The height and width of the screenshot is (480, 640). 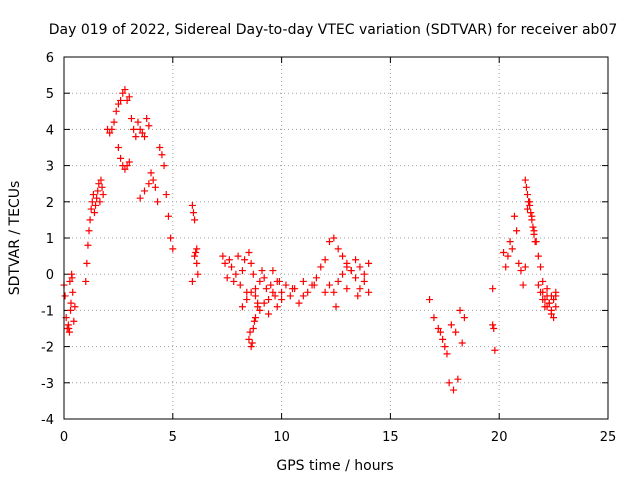 What do you see at coordinates (50, 58) in the screenshot?
I see `y-tick-label: 6` at bounding box center [50, 58].